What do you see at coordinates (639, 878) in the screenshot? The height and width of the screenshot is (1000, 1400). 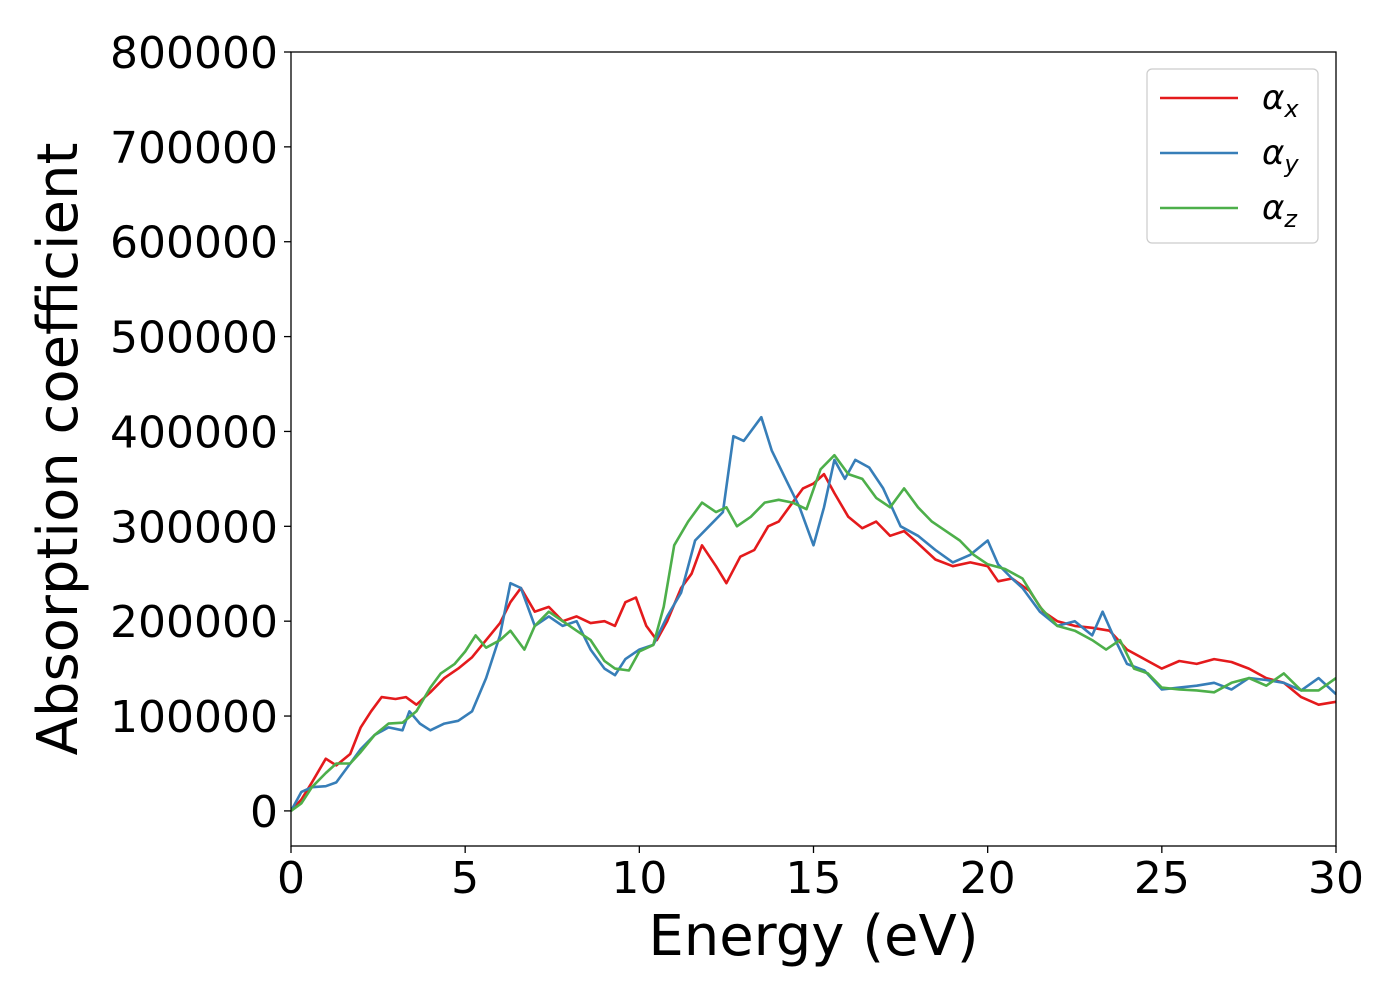 I see `x-tick-label: 10` at bounding box center [639, 878].